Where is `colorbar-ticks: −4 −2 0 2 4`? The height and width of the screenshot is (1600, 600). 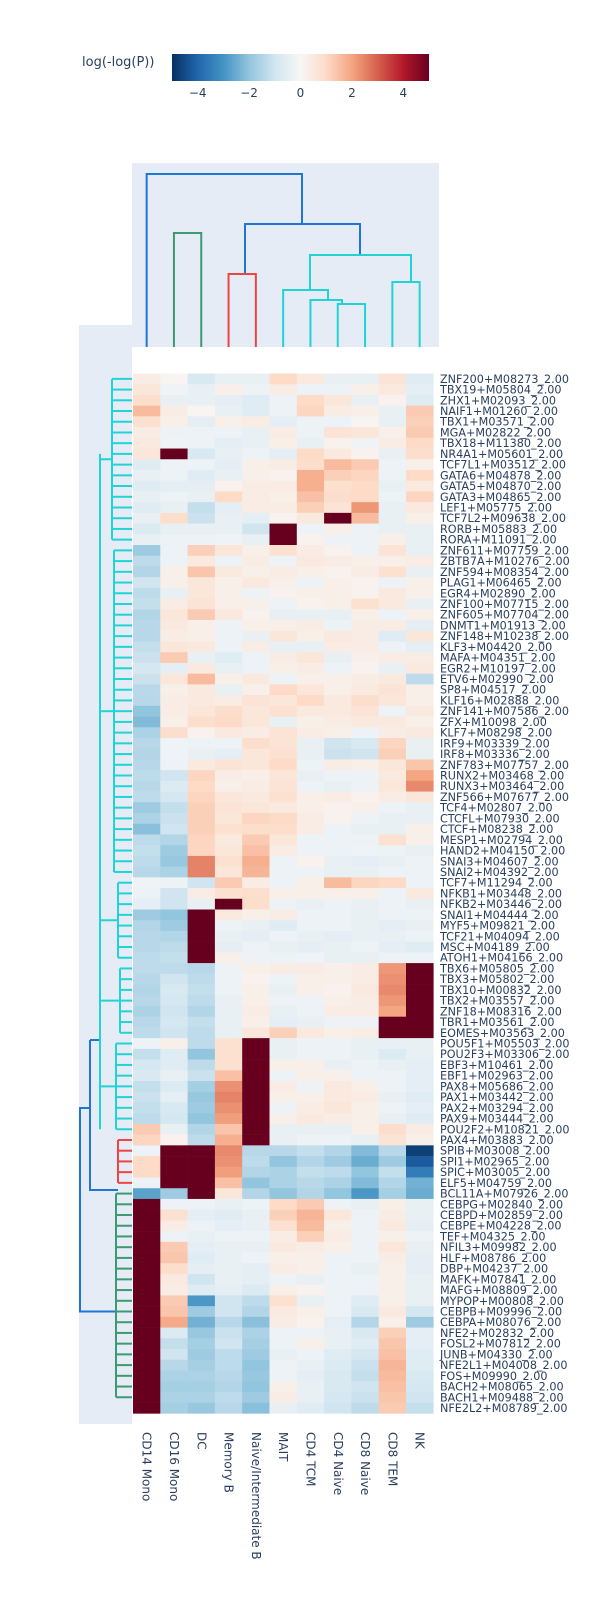 colorbar-ticks: −4 −2 0 2 4 is located at coordinates (298, 93).